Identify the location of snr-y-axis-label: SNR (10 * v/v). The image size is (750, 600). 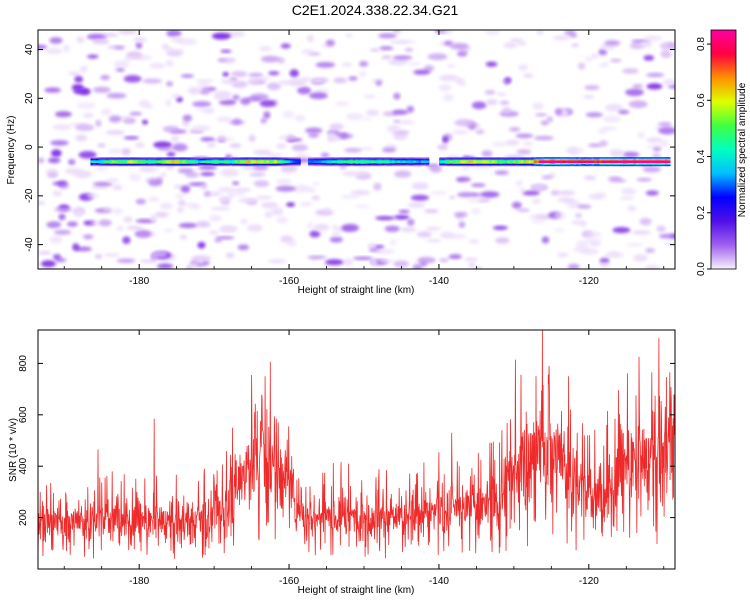
(13, 450).